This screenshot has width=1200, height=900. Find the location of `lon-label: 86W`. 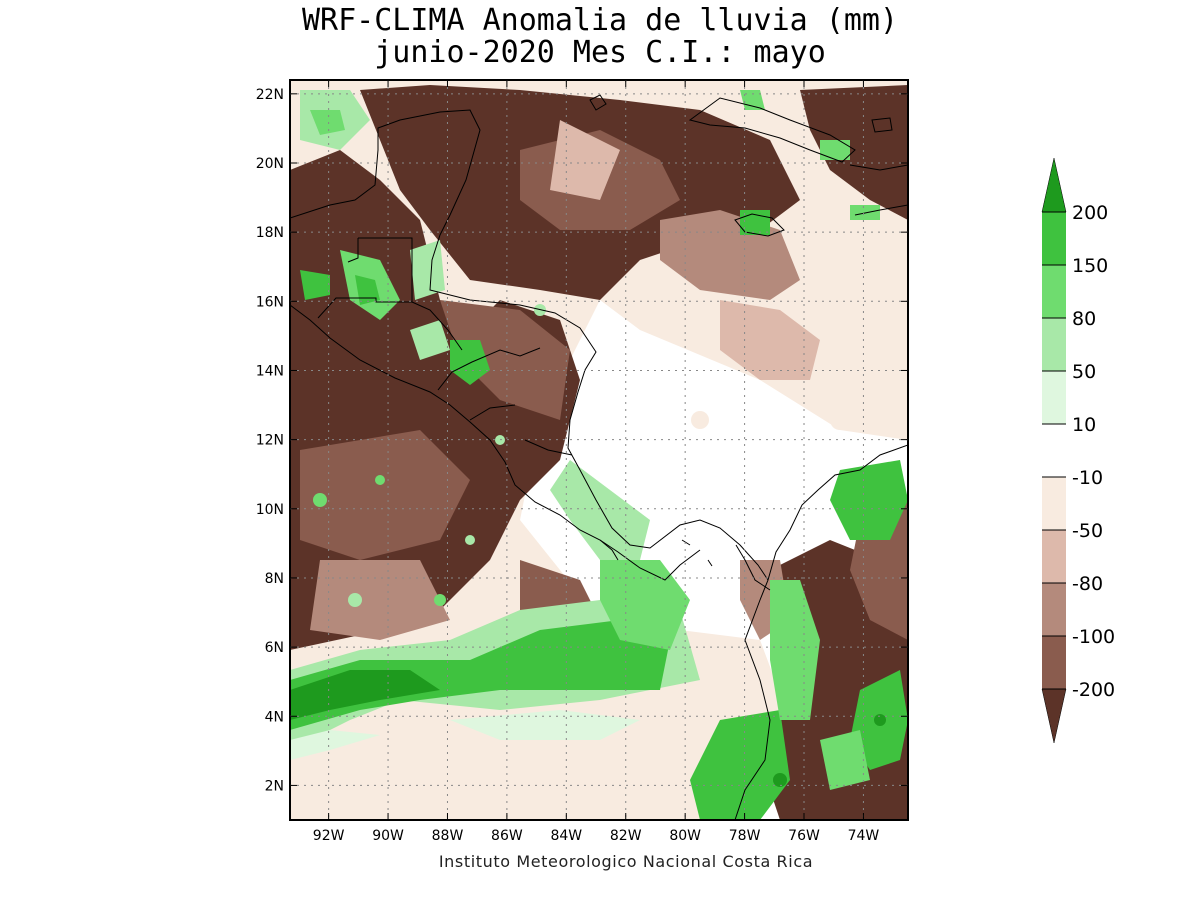

lon-label: 86W is located at coordinates (507, 836).